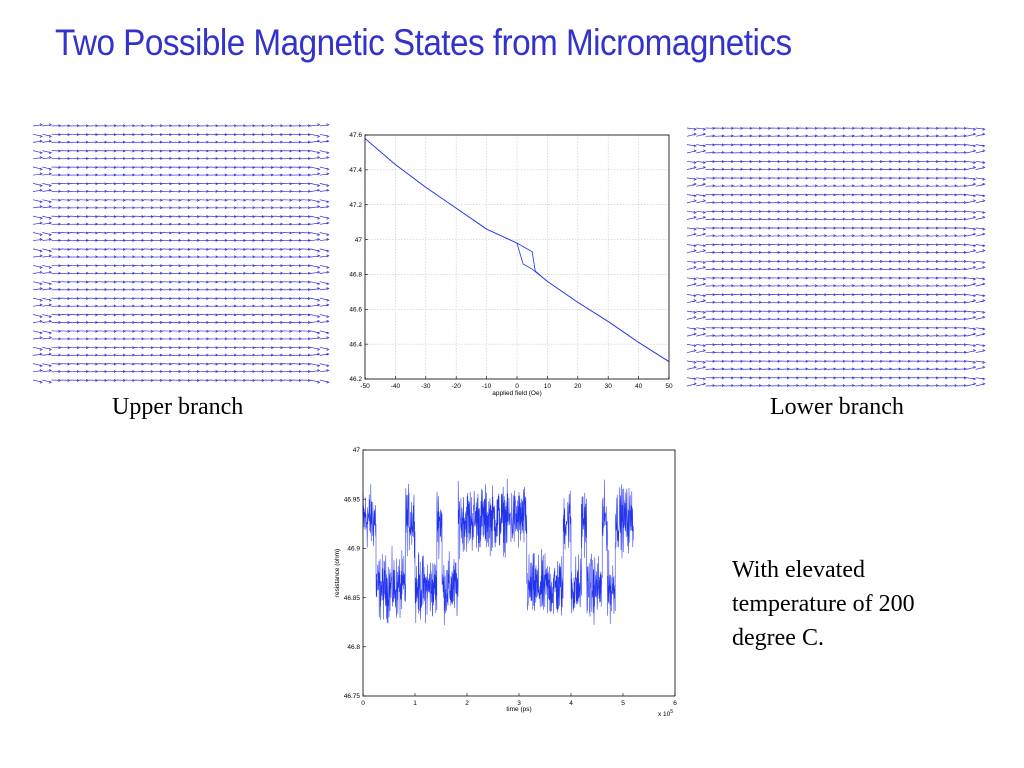 The height and width of the screenshot is (768, 1024). I want to click on note-line-3: degree C., so click(778, 638).